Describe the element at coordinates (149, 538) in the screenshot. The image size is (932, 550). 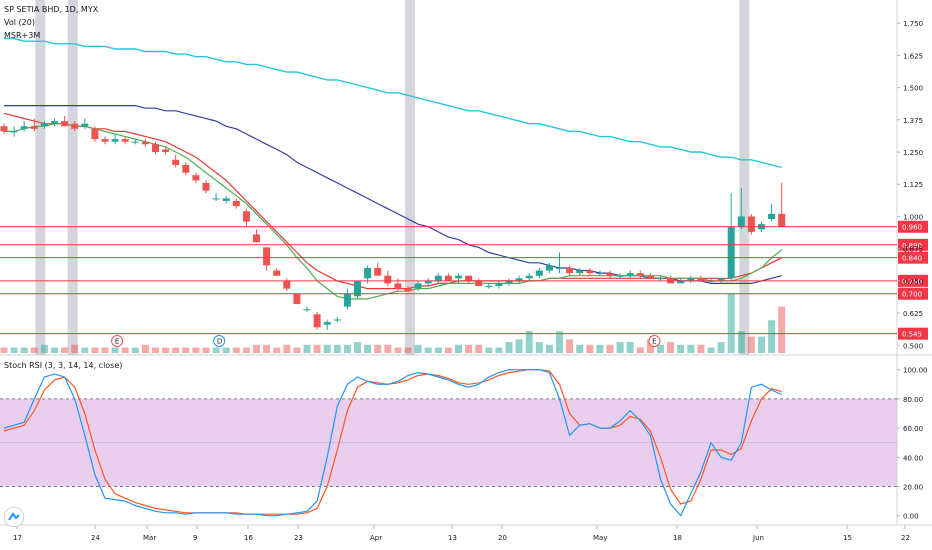
I see `time-tick-label: Mar` at that location.